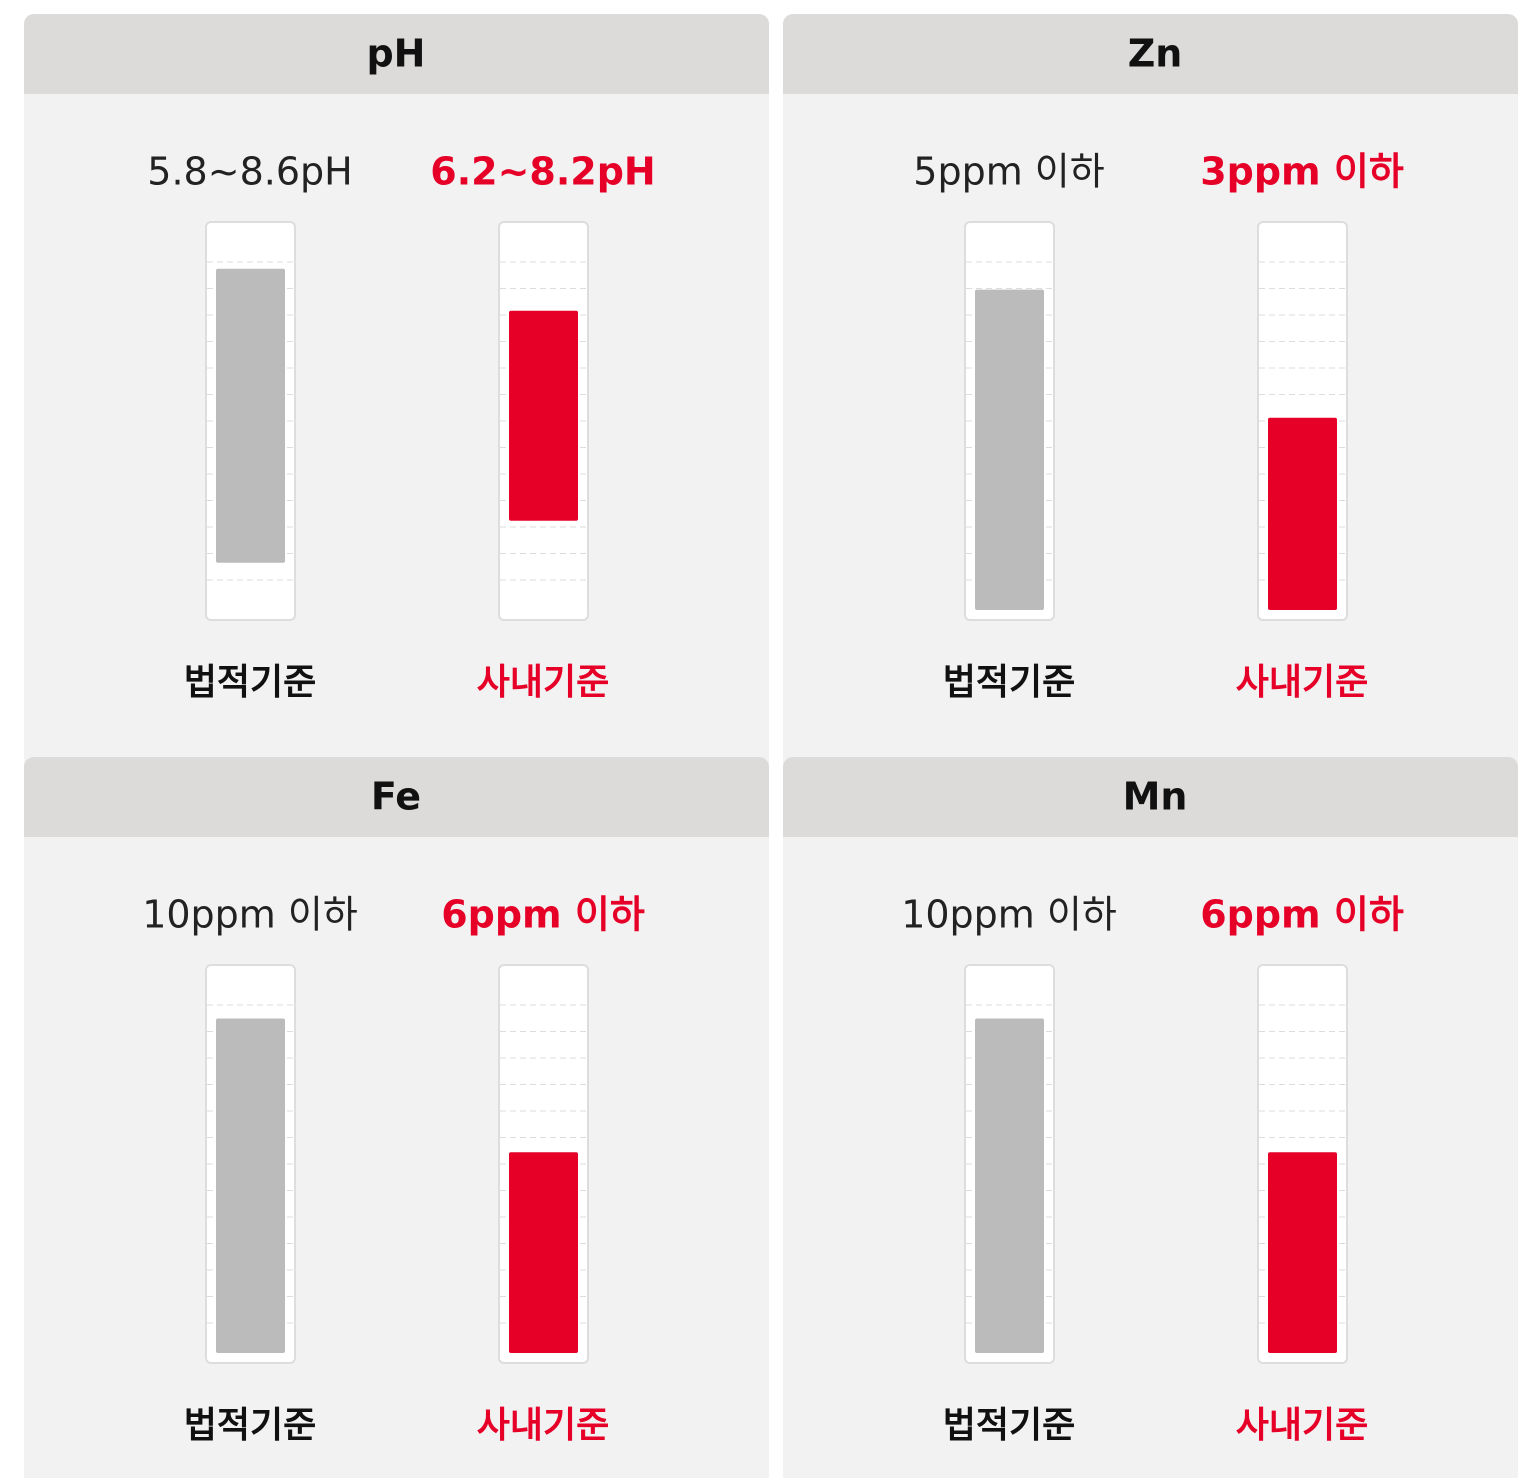 This screenshot has height=1478, width=1518. I want to click on standard-value: 5.8~8.6pH, so click(249, 172).